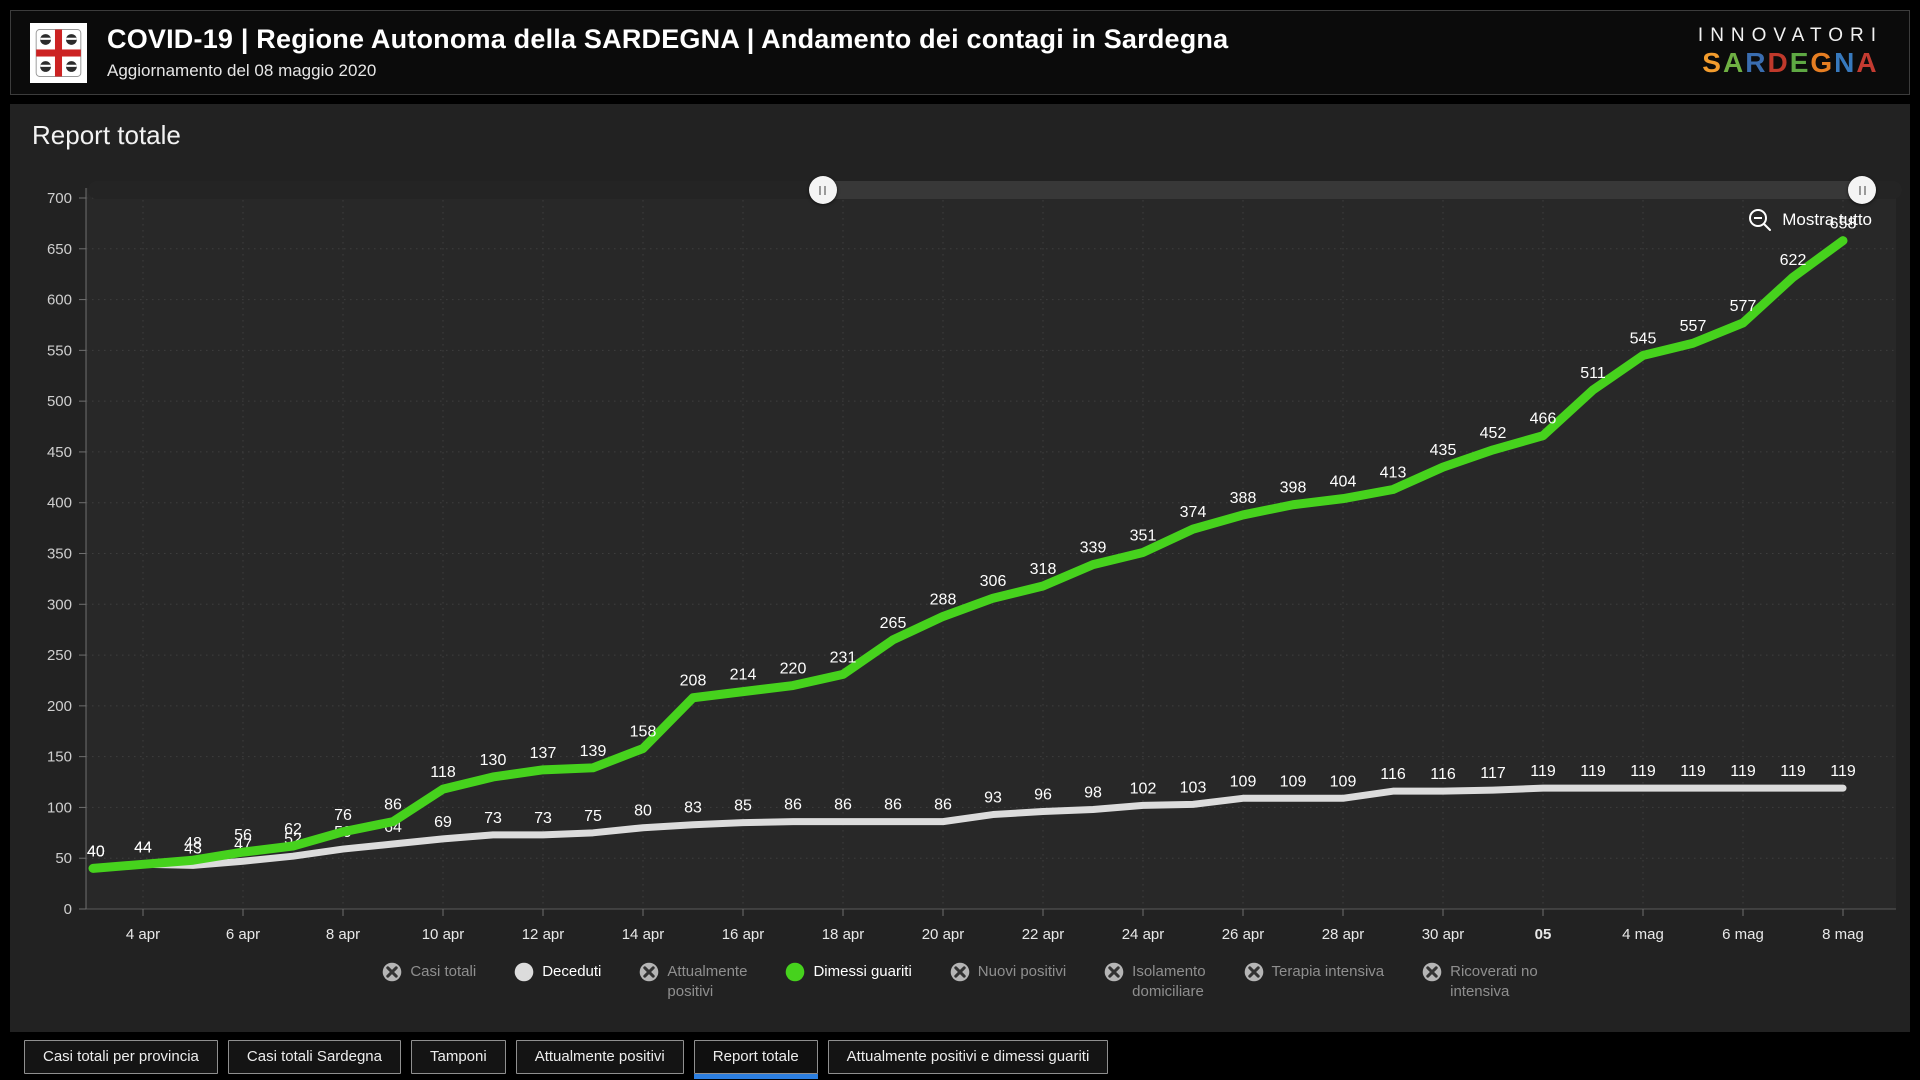  I want to click on y-axis-label: 350, so click(59, 554).